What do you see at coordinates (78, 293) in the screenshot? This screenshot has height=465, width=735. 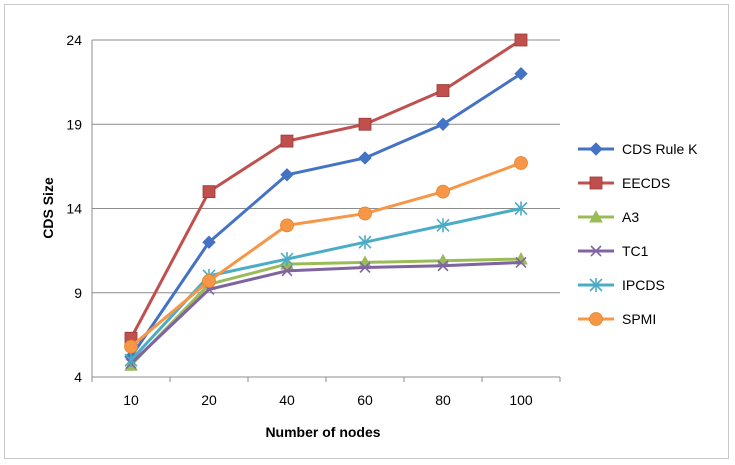 I see `y-tick-label: 9` at bounding box center [78, 293].